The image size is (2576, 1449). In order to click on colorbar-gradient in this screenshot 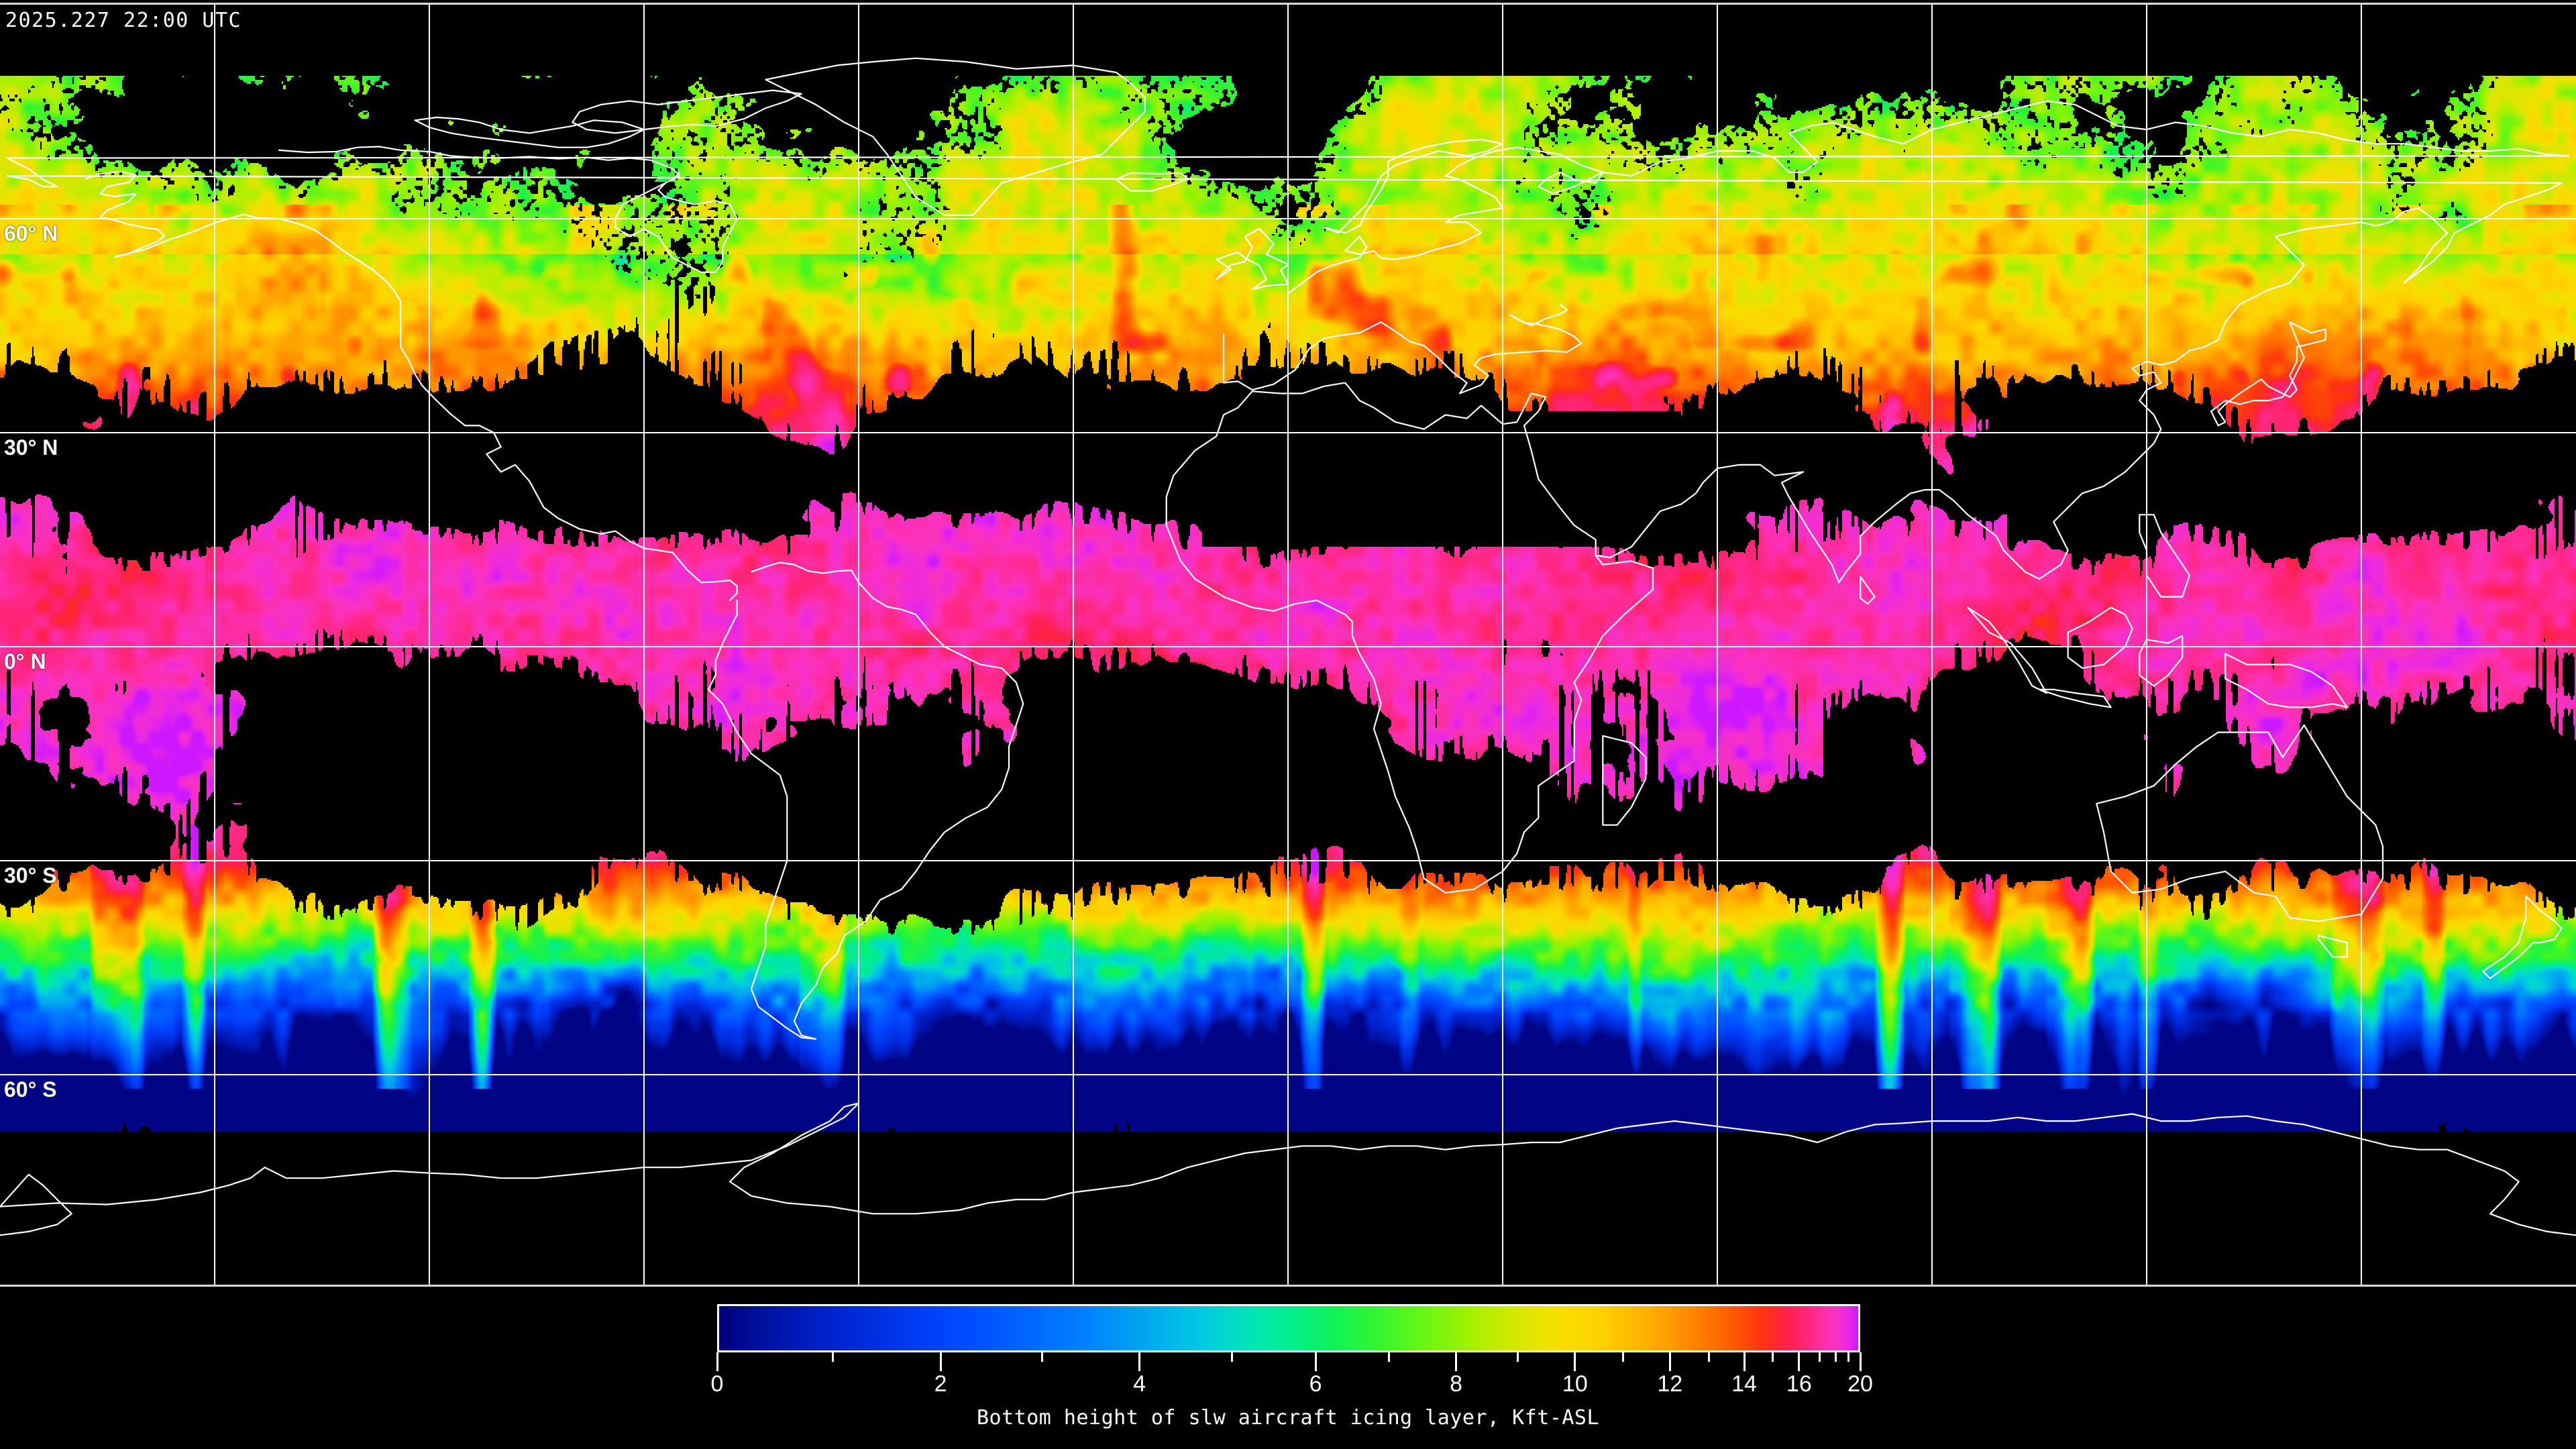, I will do `click(1288, 1328)`.